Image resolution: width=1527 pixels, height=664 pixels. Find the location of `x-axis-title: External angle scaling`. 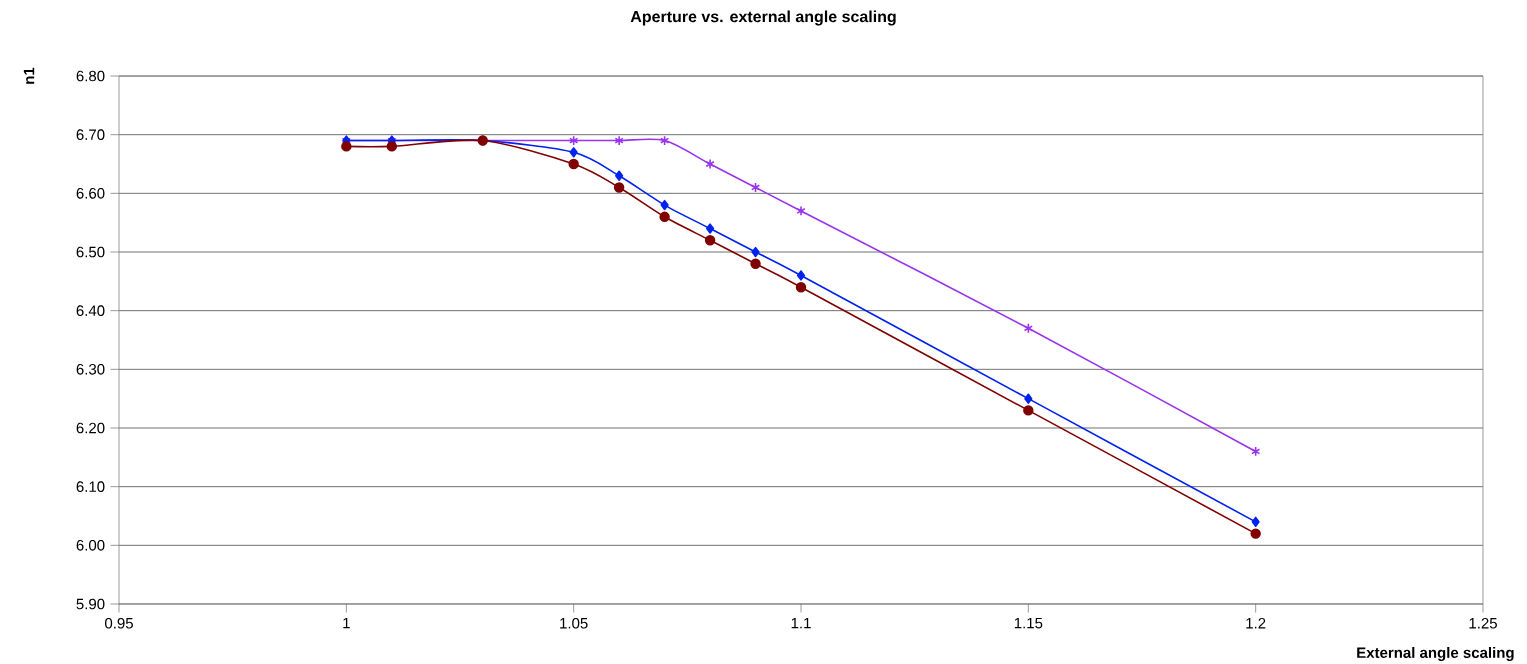

x-axis-title: External angle scaling is located at coordinates (1435, 653).